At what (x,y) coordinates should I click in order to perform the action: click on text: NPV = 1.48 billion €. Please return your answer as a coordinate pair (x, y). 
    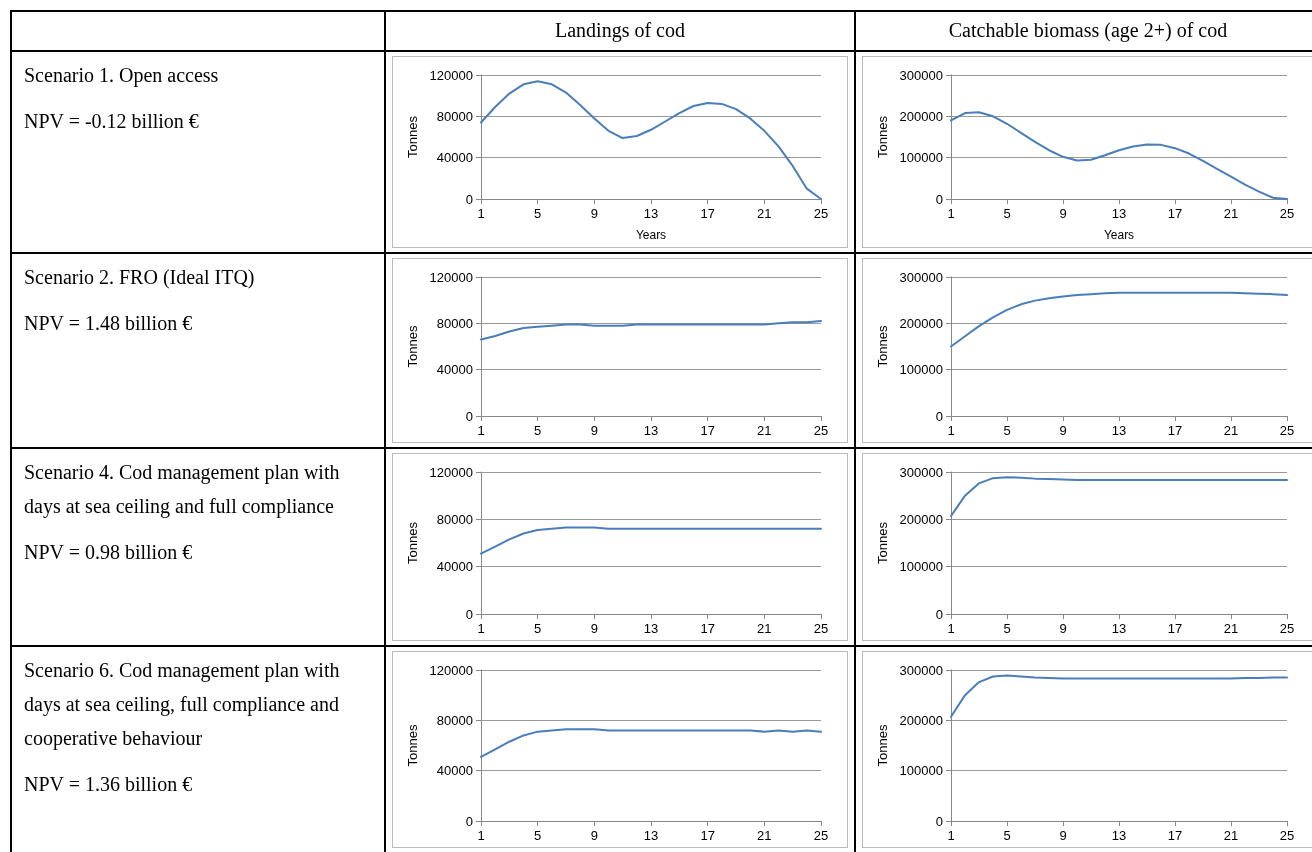
    Looking at the image, I should click on (109, 323).